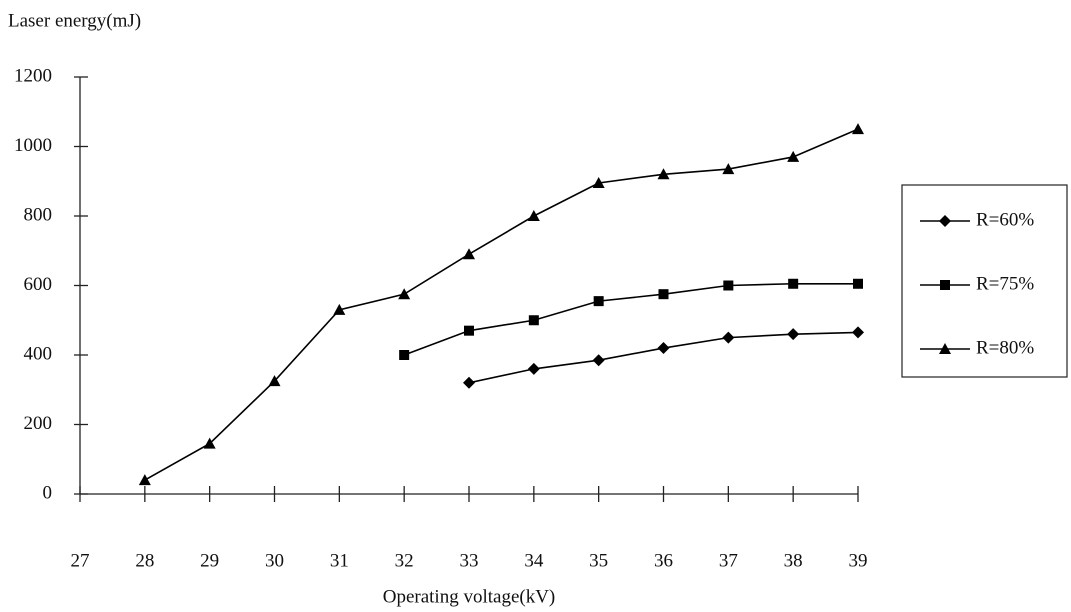 The height and width of the screenshot is (612, 1071). What do you see at coordinates (74, 20) in the screenshot?
I see `y-axis-title: Laser energy(mJ)` at bounding box center [74, 20].